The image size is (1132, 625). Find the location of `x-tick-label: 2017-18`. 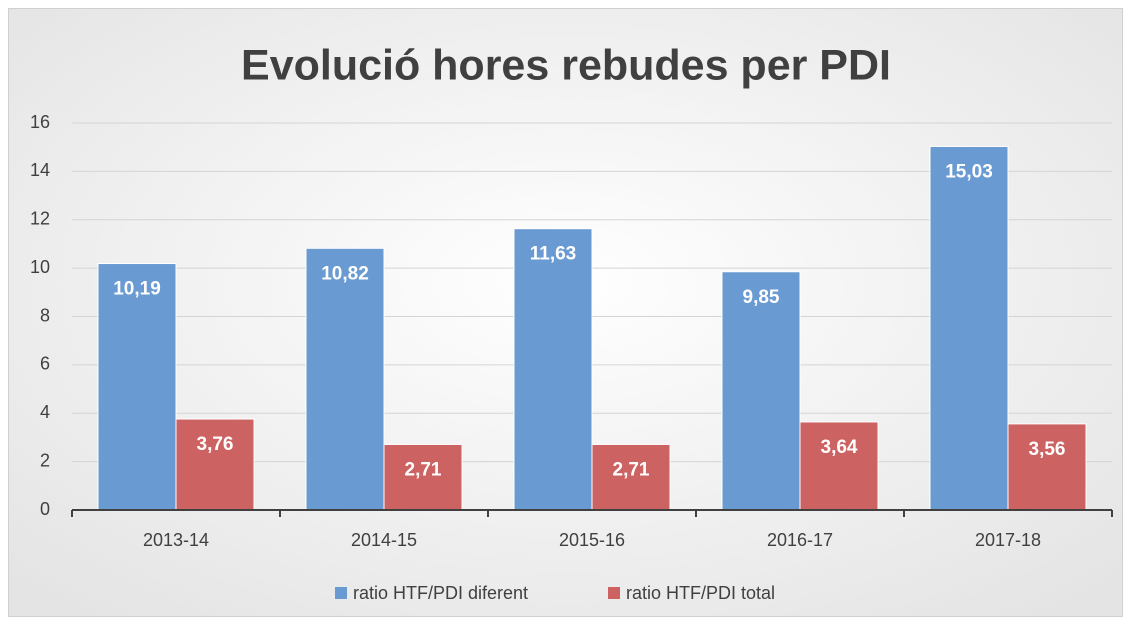

x-tick-label: 2017-18 is located at coordinates (1008, 540).